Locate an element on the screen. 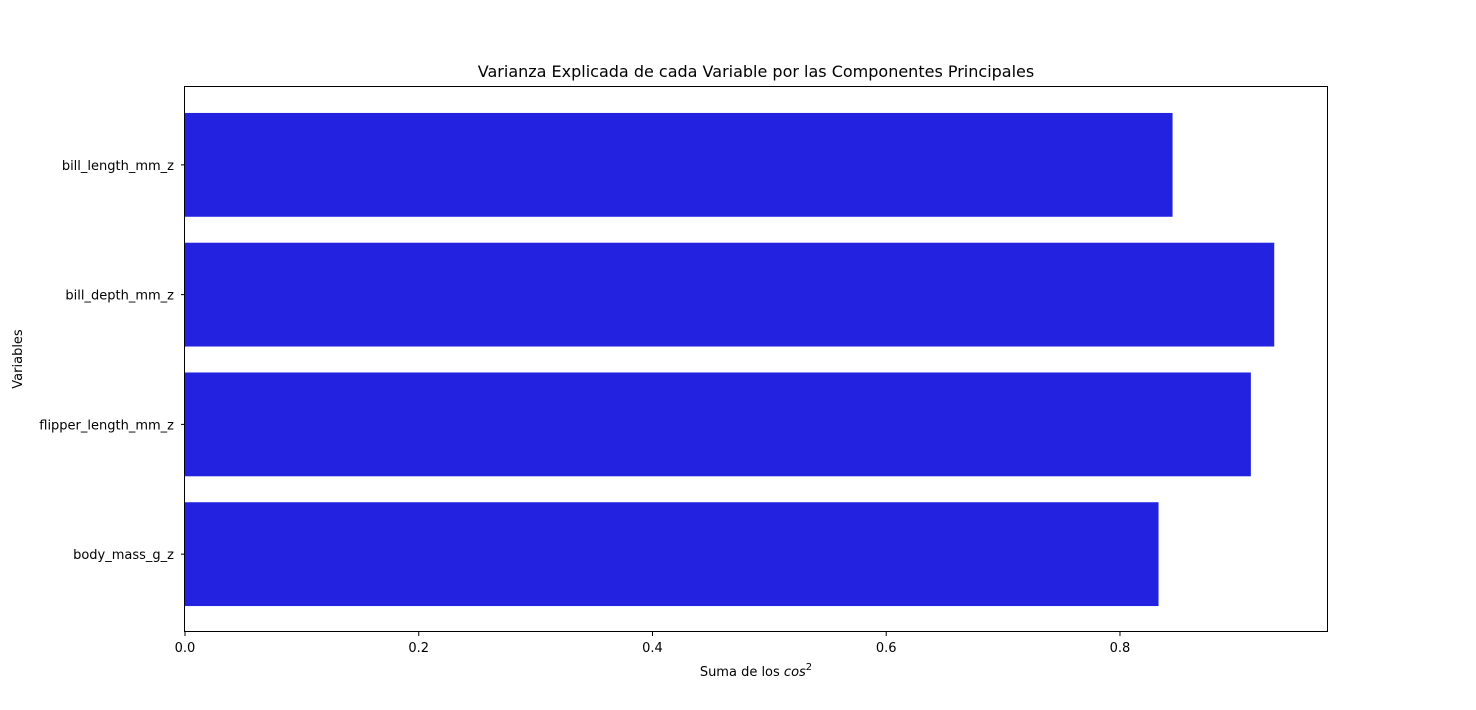 This screenshot has width=1476, height=710. x-axis-ticks: 0.0 0.2 0.4 0.6 0.8 is located at coordinates (653, 644).